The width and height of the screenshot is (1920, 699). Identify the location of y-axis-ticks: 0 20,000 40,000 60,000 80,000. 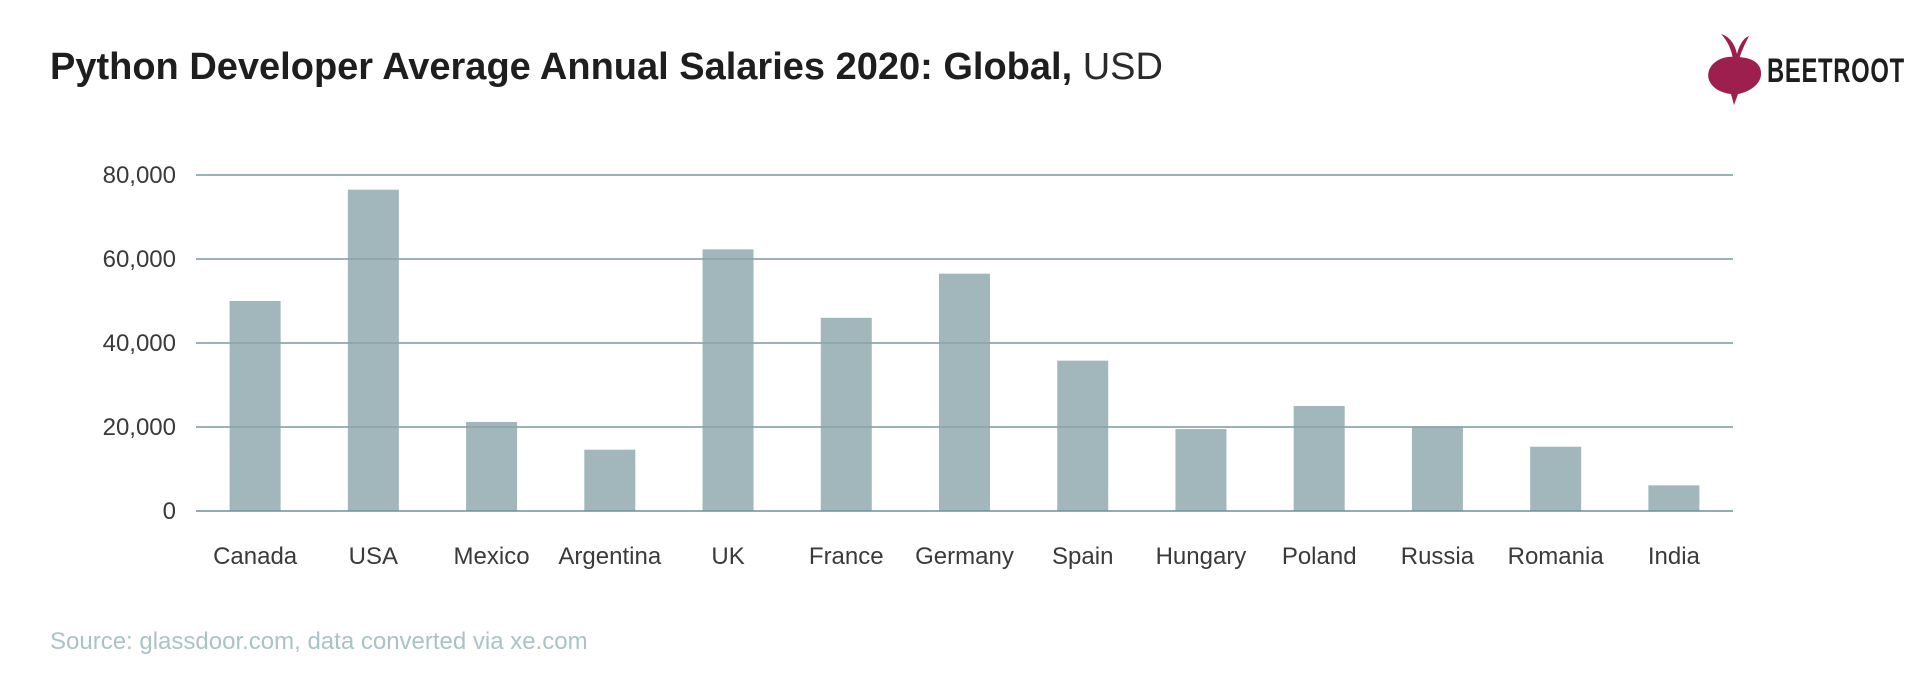
(139, 343).